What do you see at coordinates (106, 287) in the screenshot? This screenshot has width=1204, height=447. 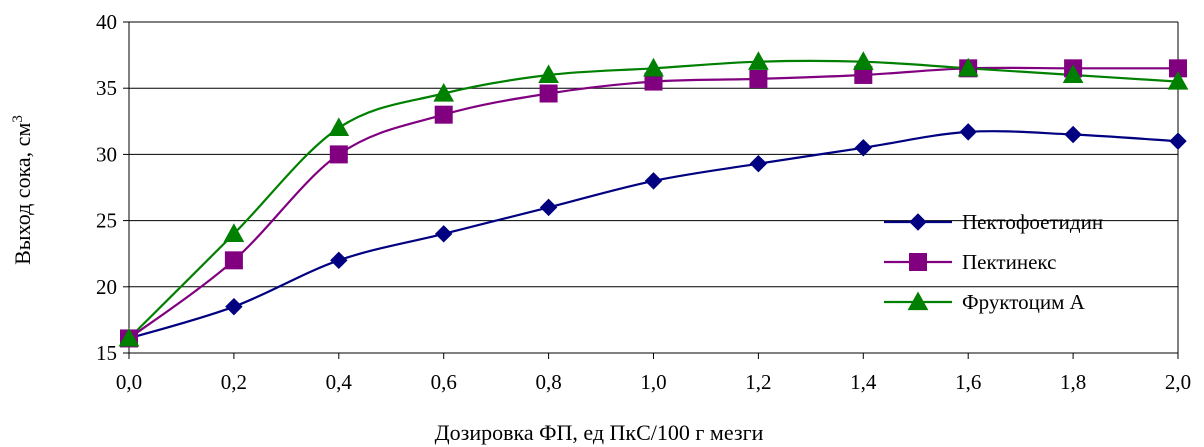 I see `y-tick-label: 20` at bounding box center [106, 287].